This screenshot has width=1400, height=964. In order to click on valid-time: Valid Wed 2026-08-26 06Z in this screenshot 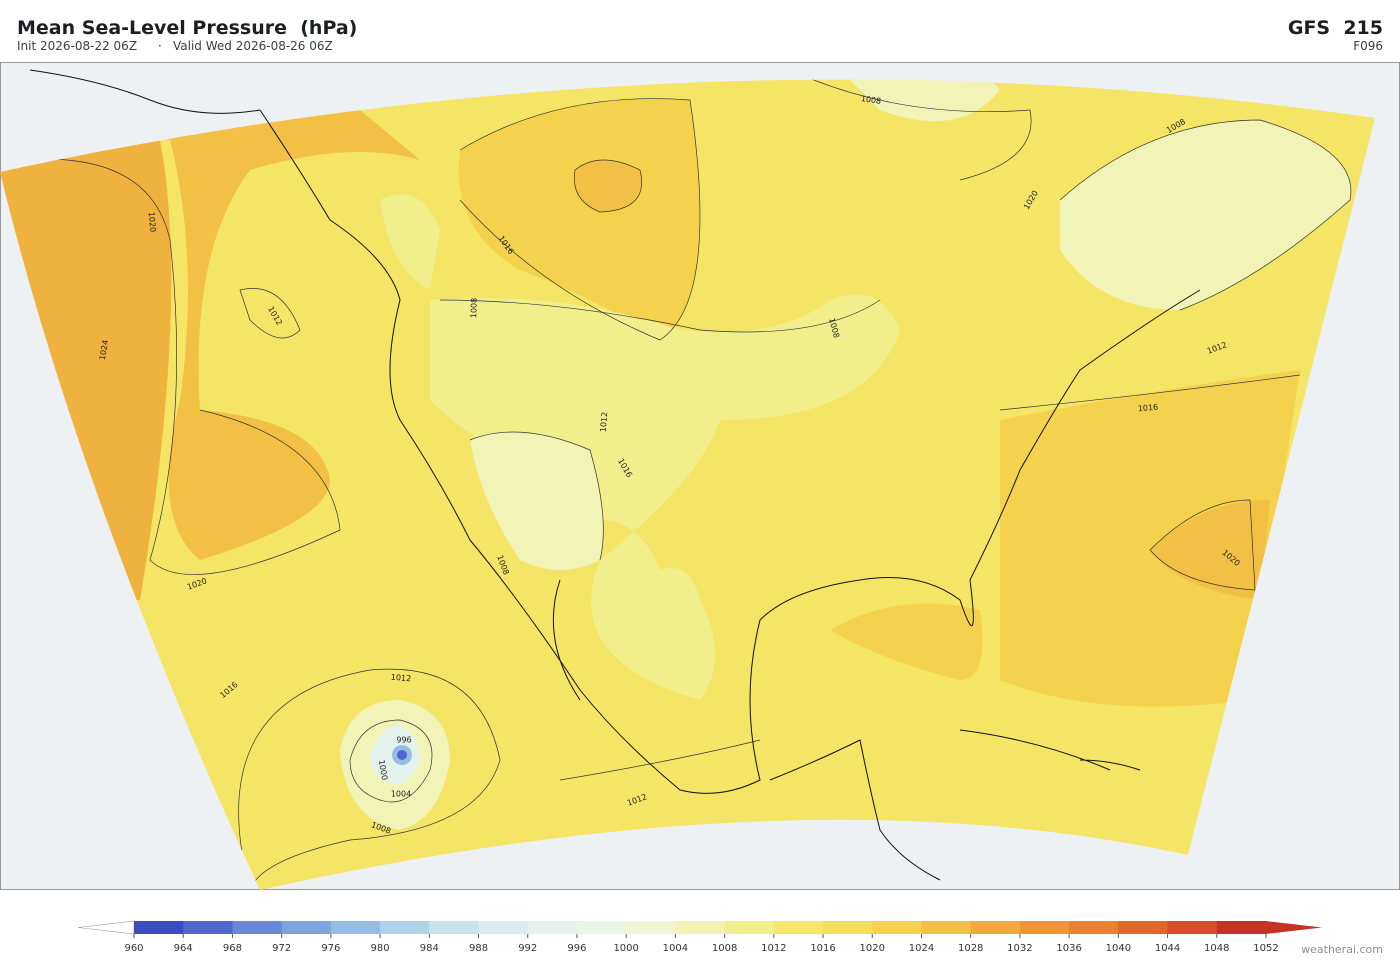, I will do `click(253, 46)`.